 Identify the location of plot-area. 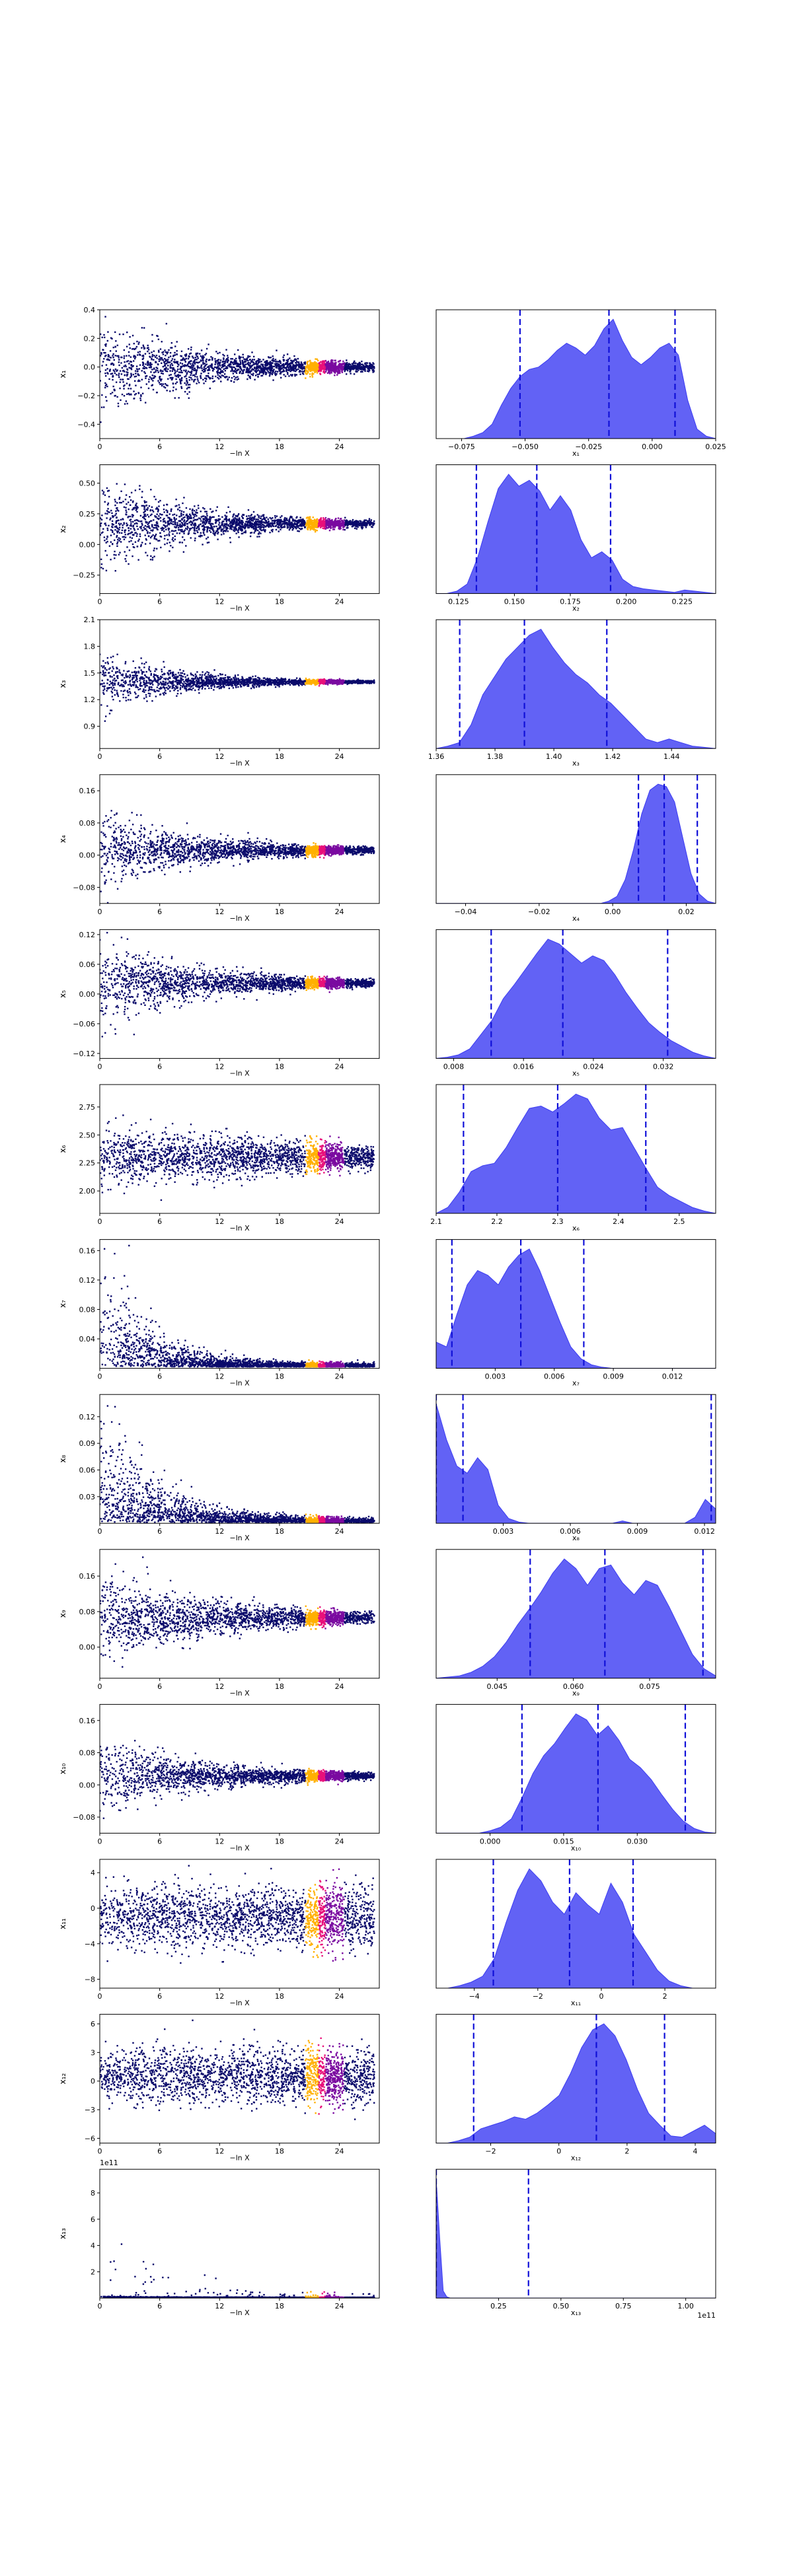
(237, 527).